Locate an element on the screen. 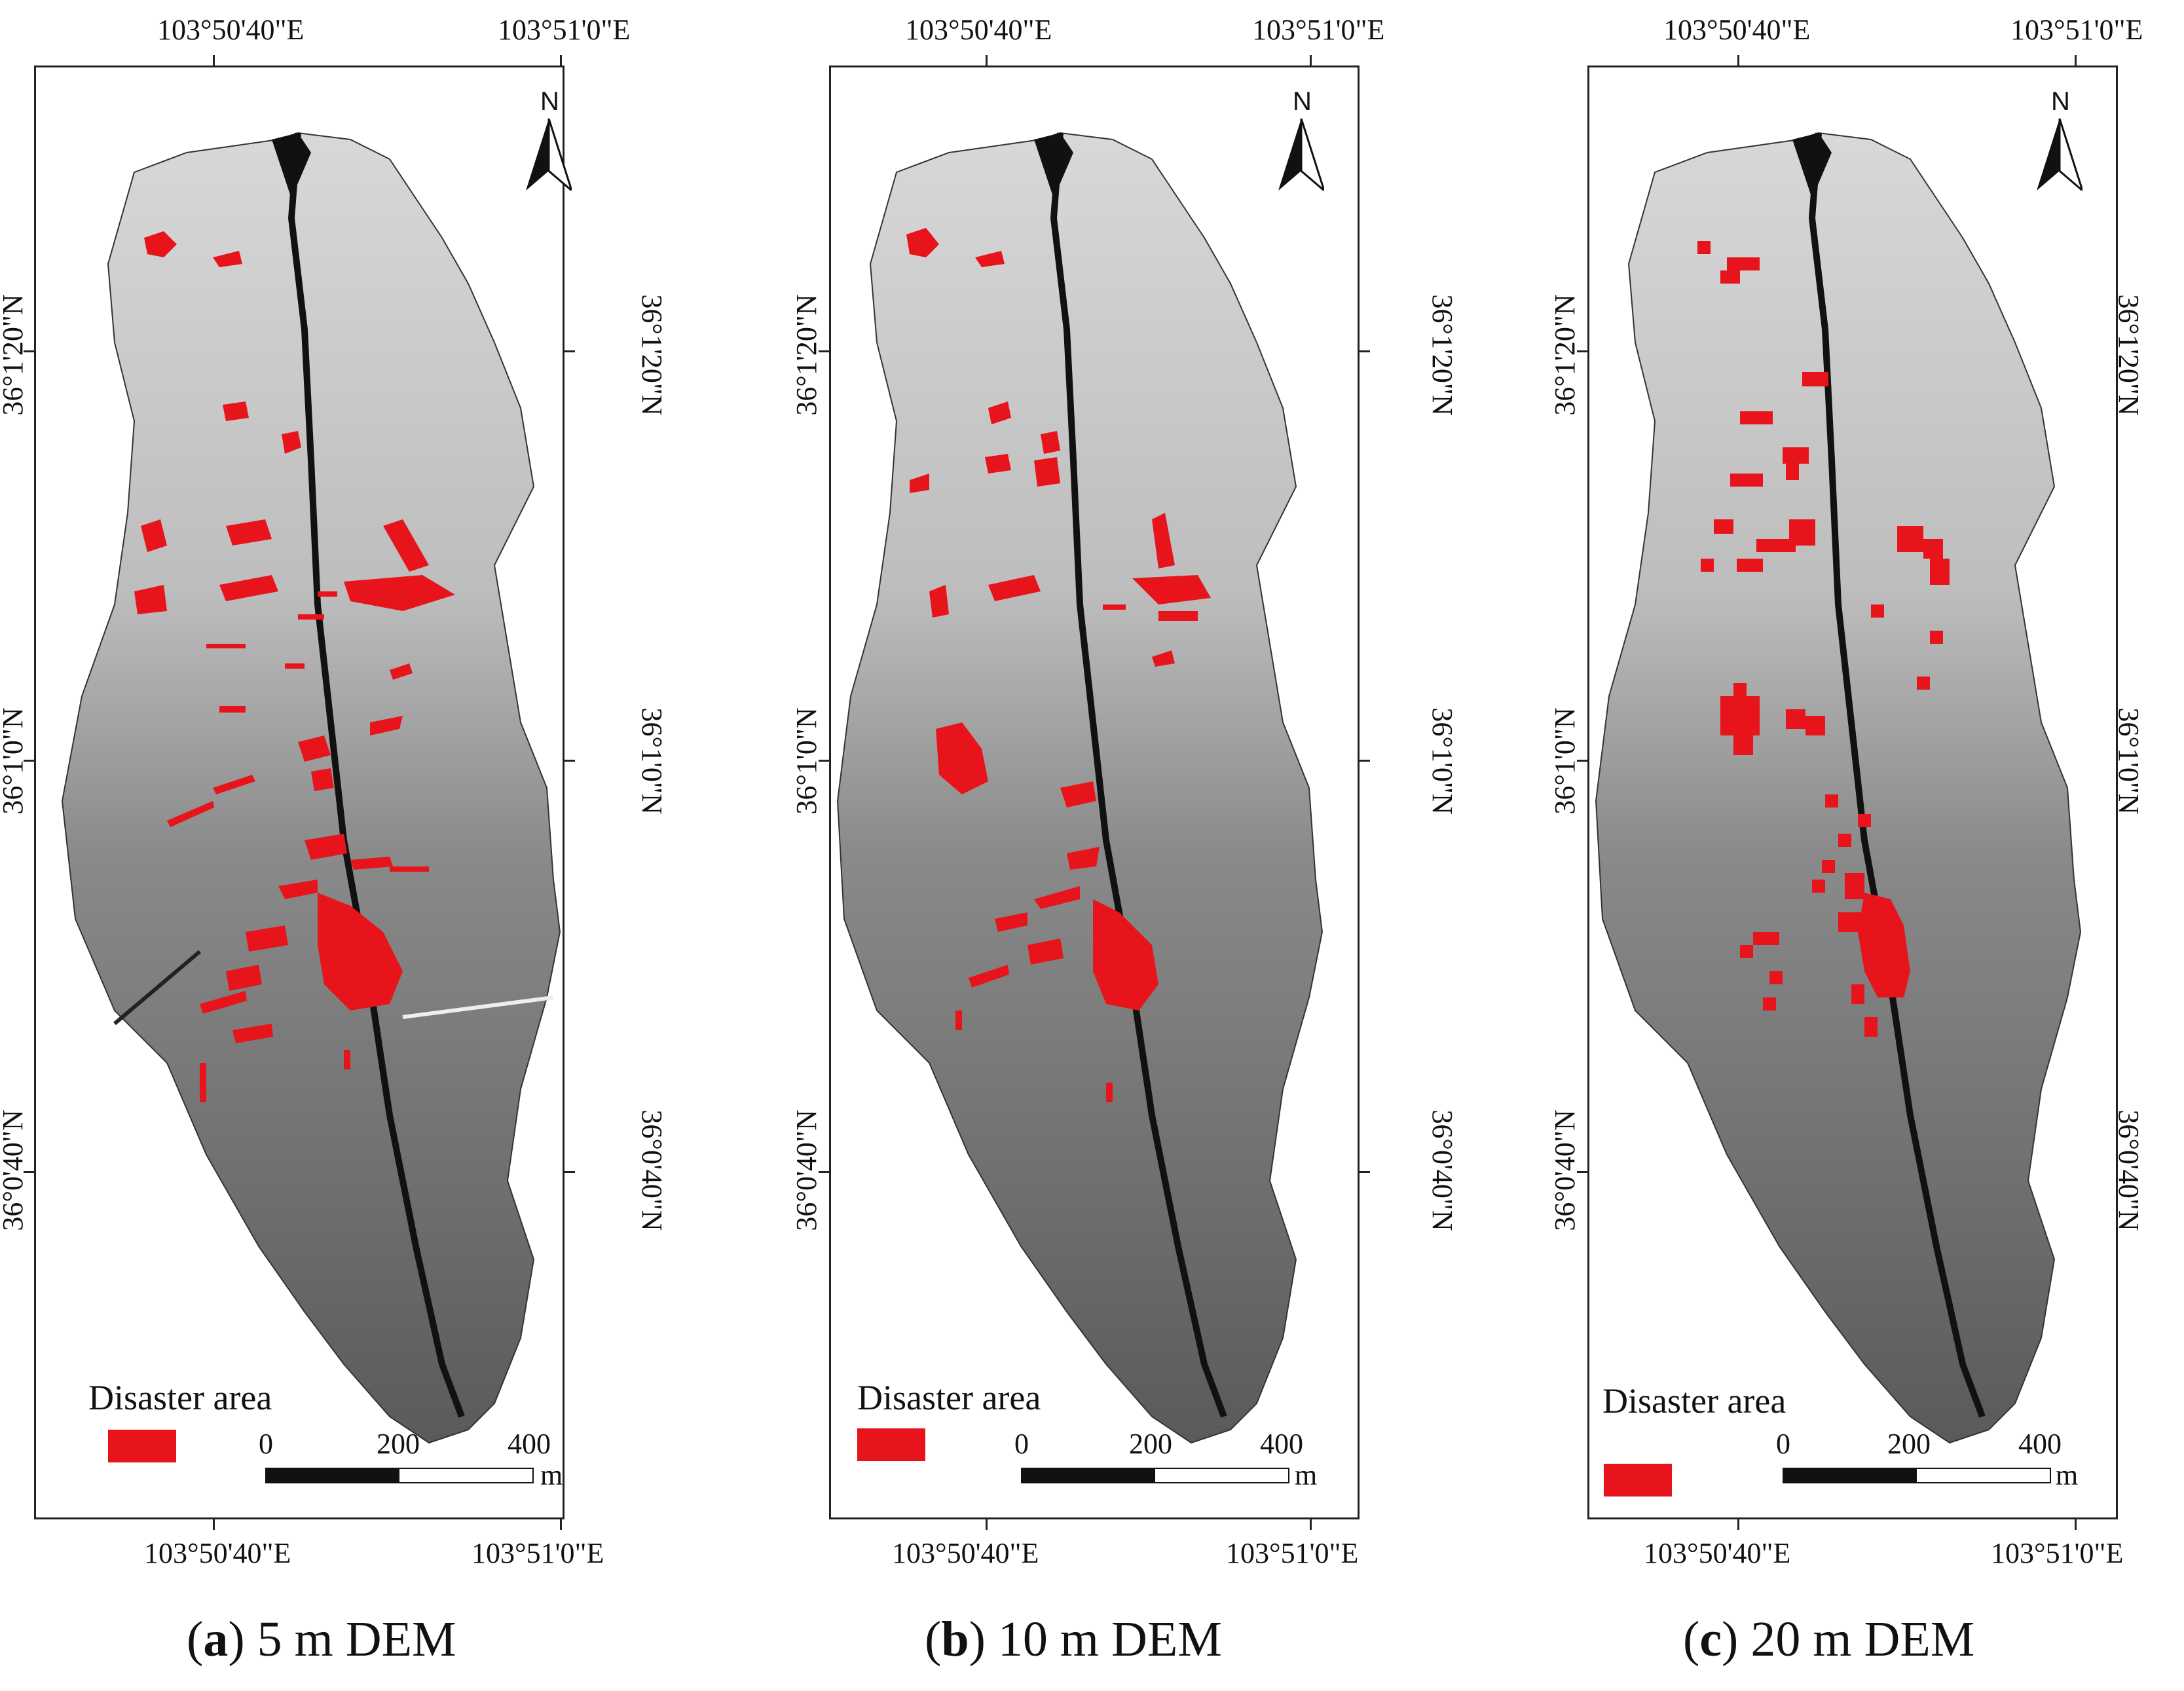  panel-caption: (b) 10 m DEM is located at coordinates (1073, 1639).